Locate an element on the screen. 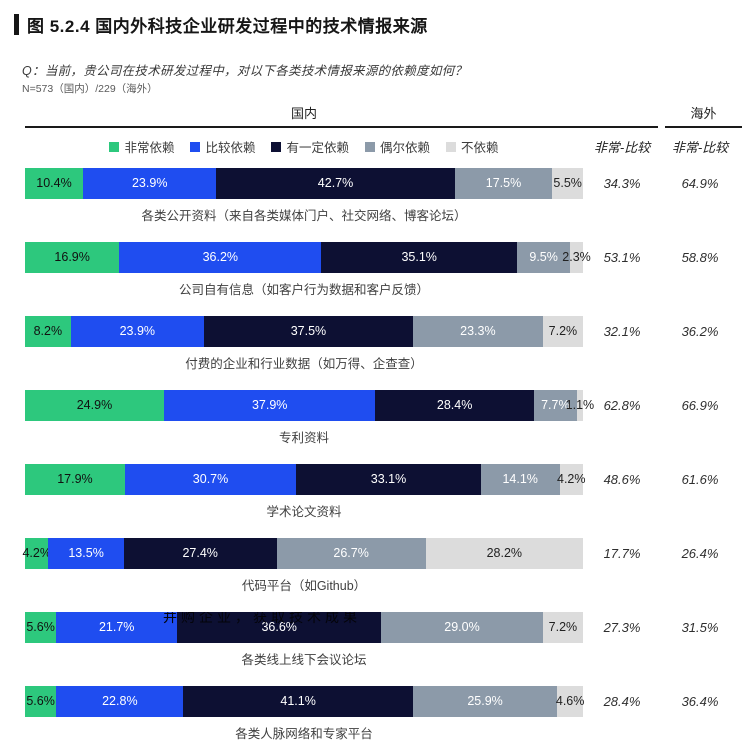 This screenshot has width=756, height=756. stacked-bar: 24.9% 37.9% 28.4% 7.7% 1.1% is located at coordinates (309, 405).